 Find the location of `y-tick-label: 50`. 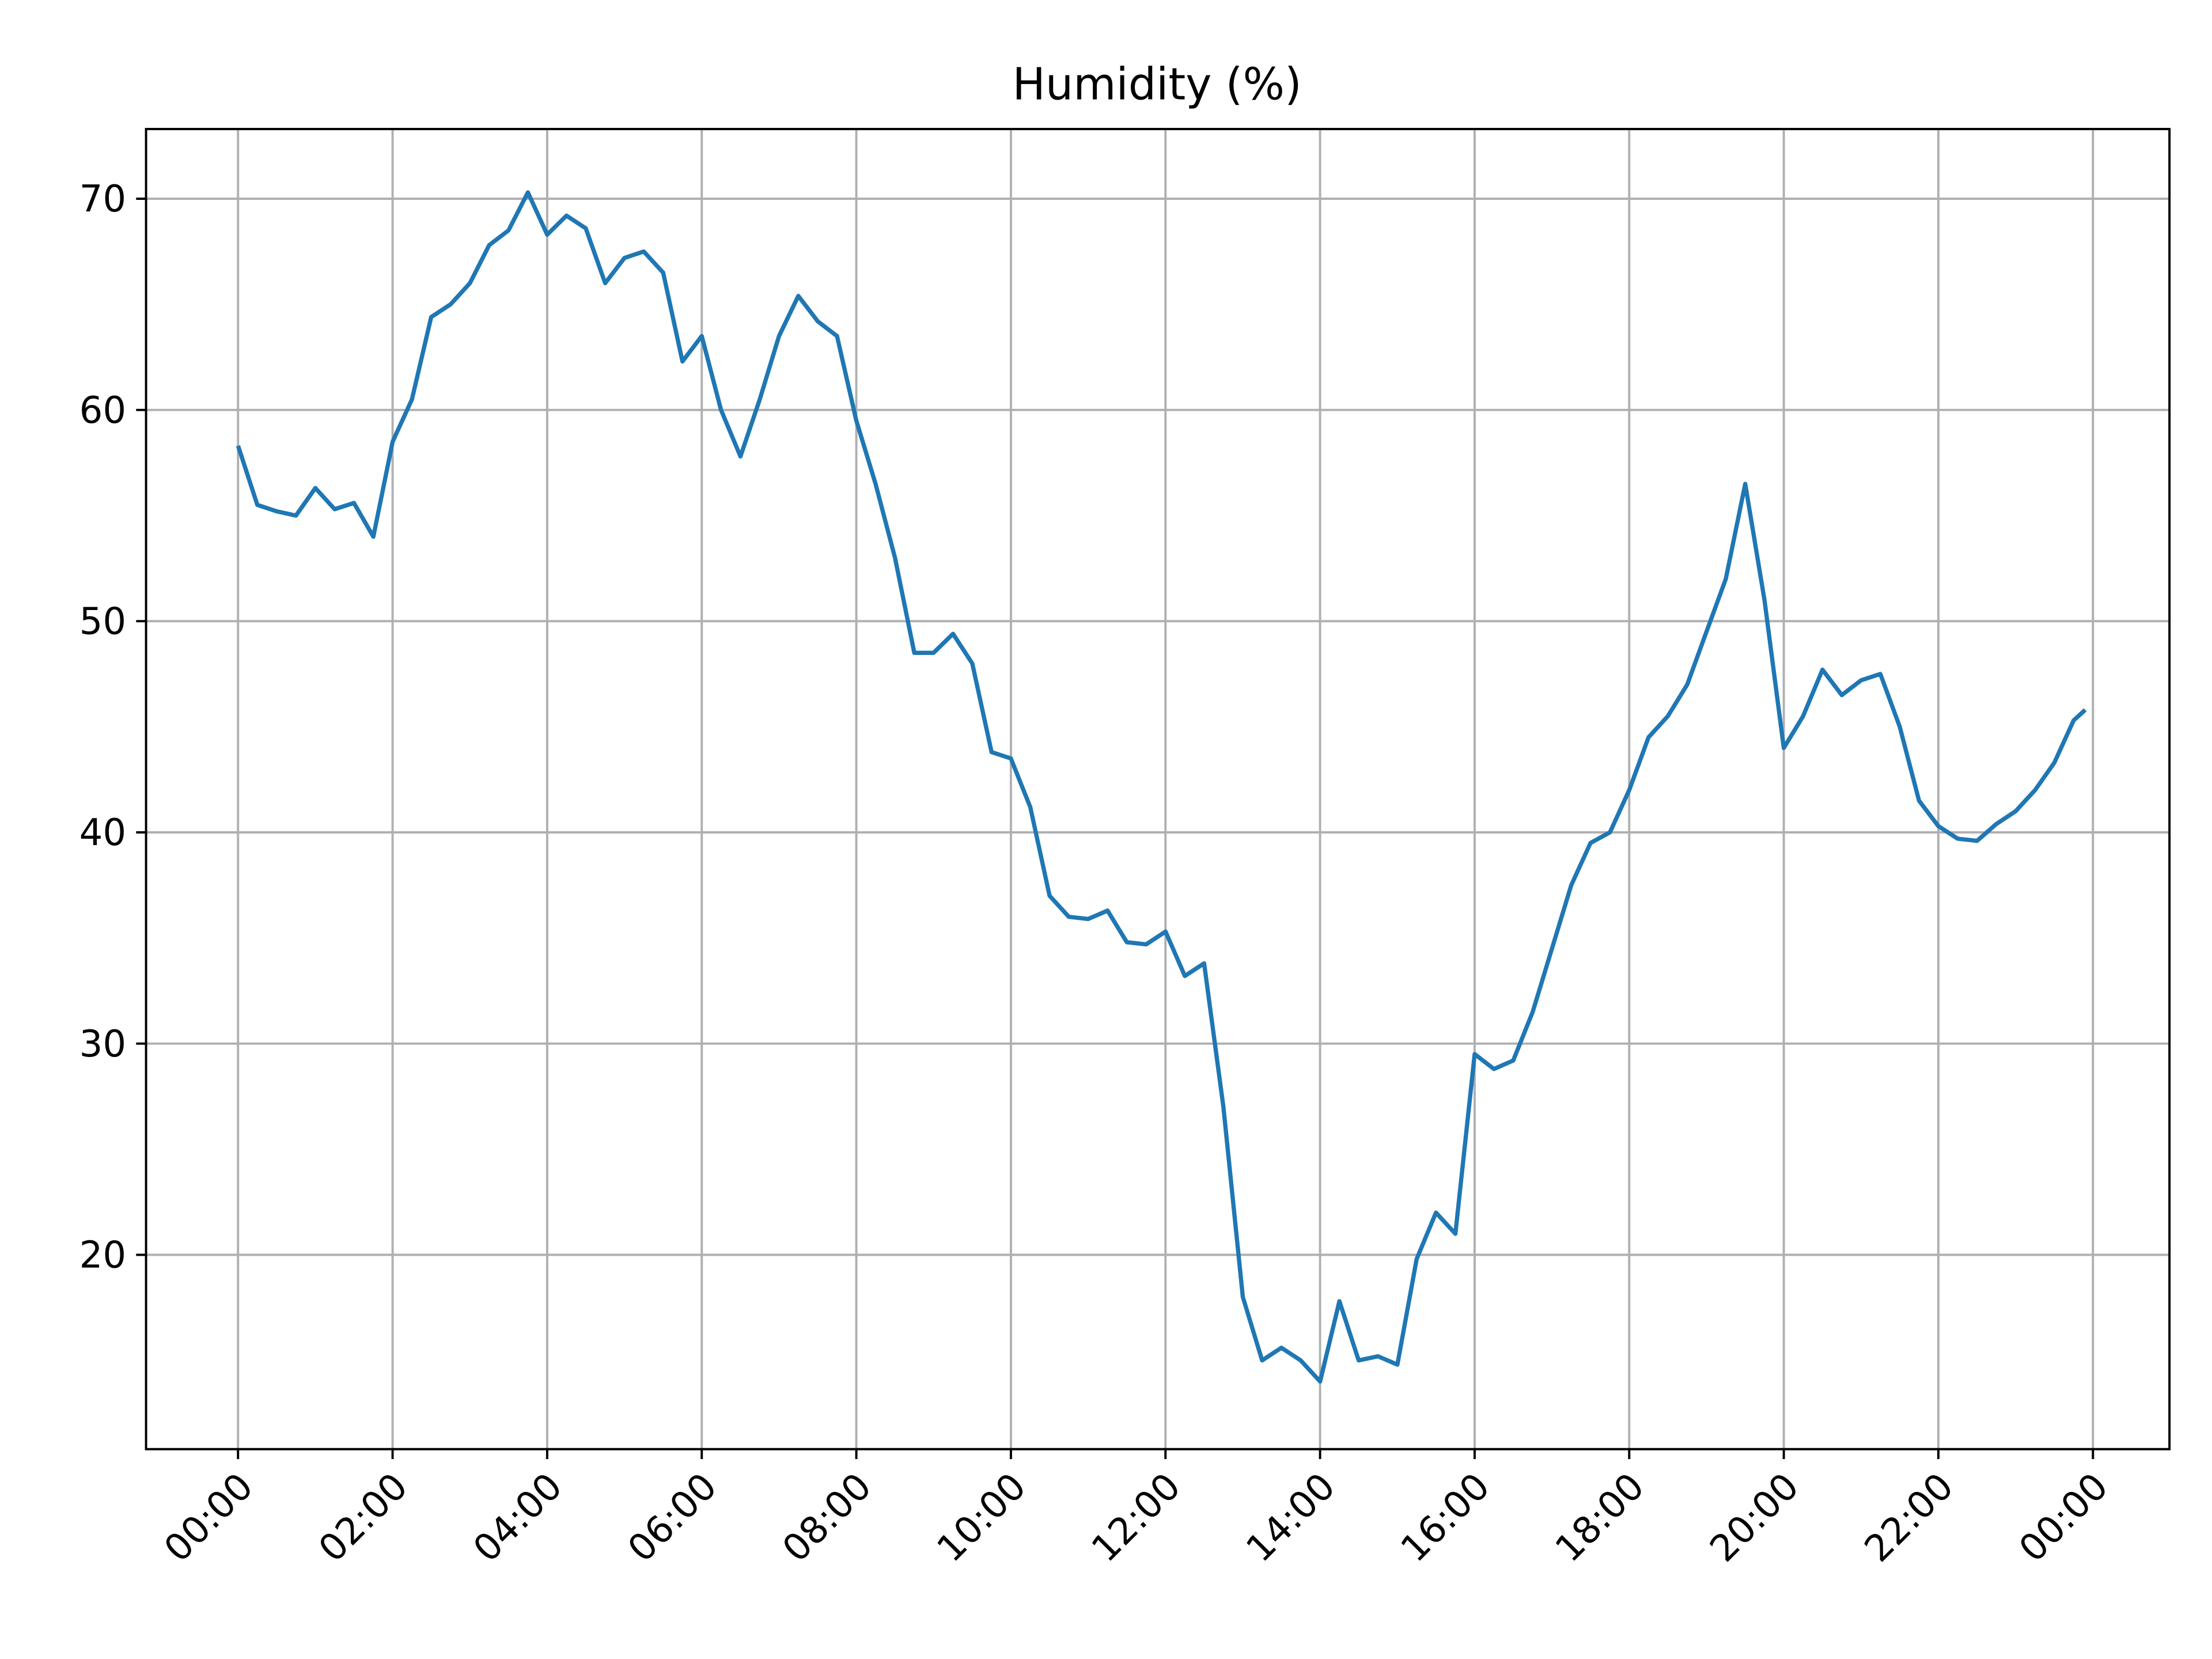

y-tick-label: 50 is located at coordinates (102, 621).